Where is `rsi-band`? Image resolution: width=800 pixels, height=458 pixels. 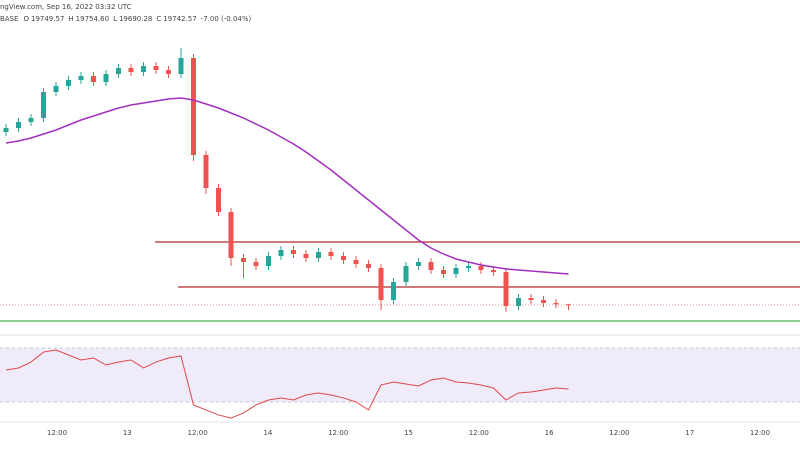 rsi-band is located at coordinates (400, 375).